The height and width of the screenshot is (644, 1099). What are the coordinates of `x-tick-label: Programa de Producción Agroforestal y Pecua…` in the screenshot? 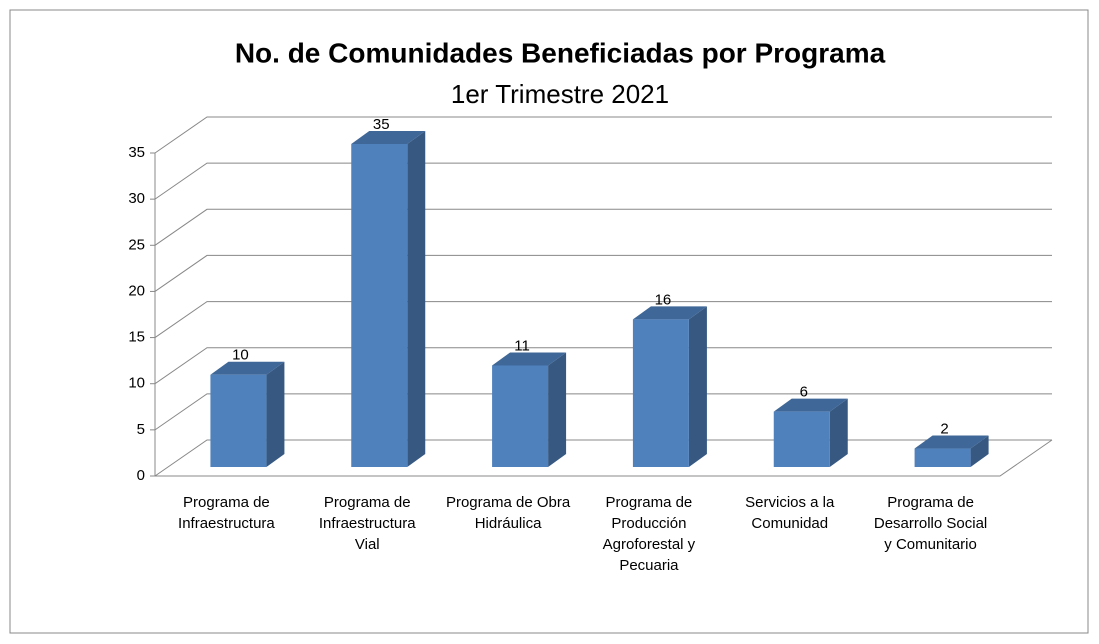 It's located at (649, 534).